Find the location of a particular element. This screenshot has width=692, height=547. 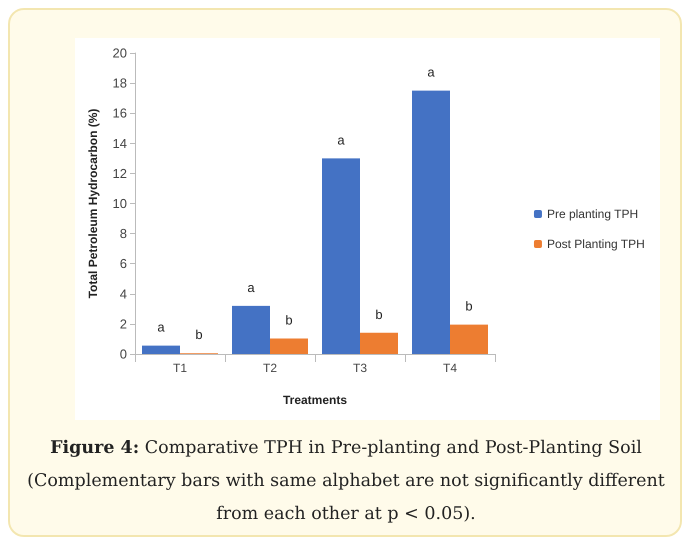

x-tick-label: T4 is located at coordinates (450, 368).